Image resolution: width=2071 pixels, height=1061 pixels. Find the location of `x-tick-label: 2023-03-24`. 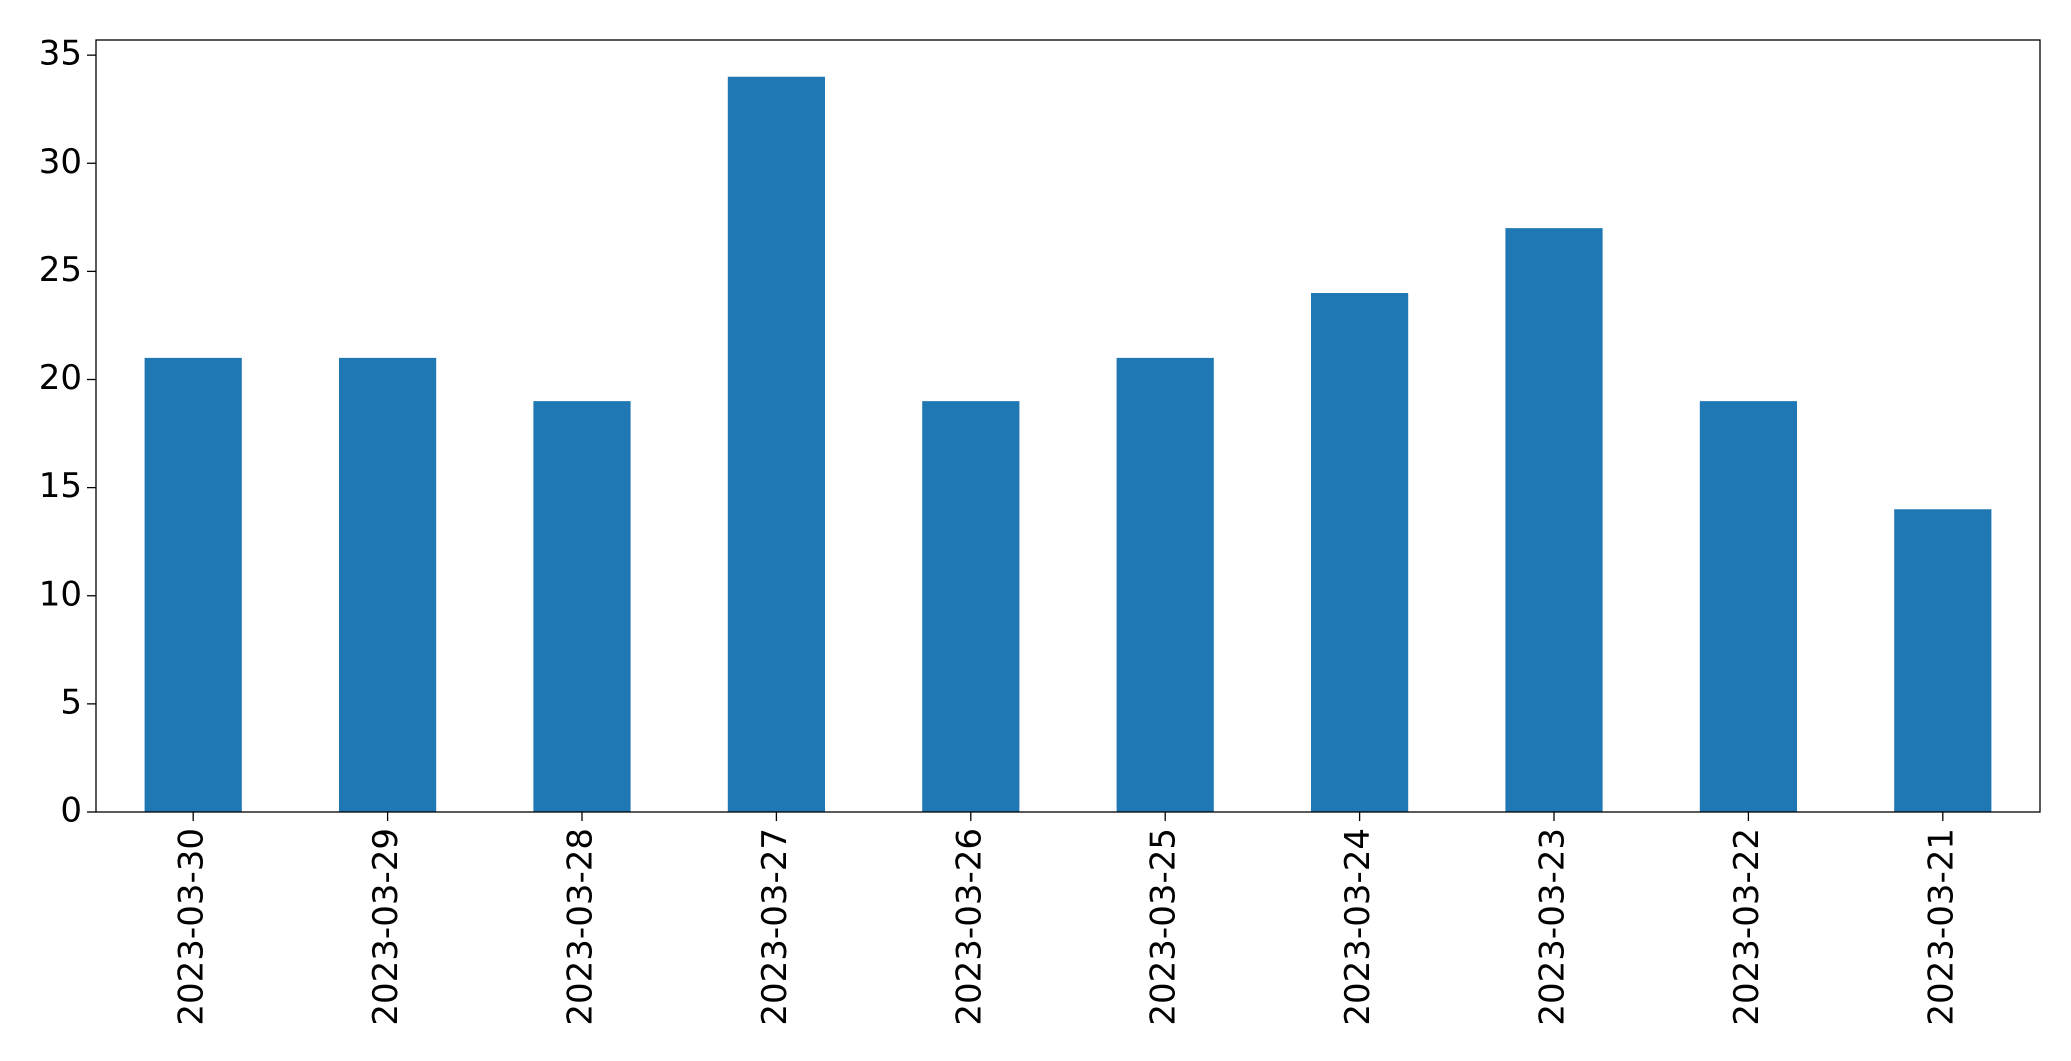

x-tick-label: 2023-03-24 is located at coordinates (1358, 927).